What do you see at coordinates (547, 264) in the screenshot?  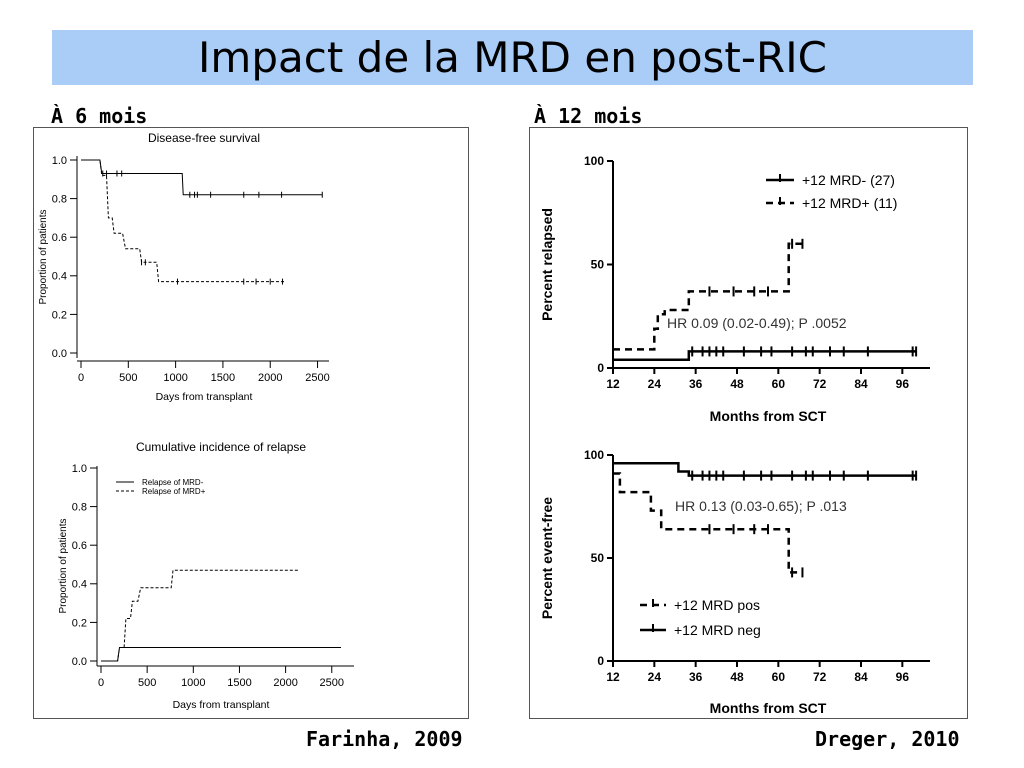 I see `y-axis-label: Percent relapsed` at bounding box center [547, 264].